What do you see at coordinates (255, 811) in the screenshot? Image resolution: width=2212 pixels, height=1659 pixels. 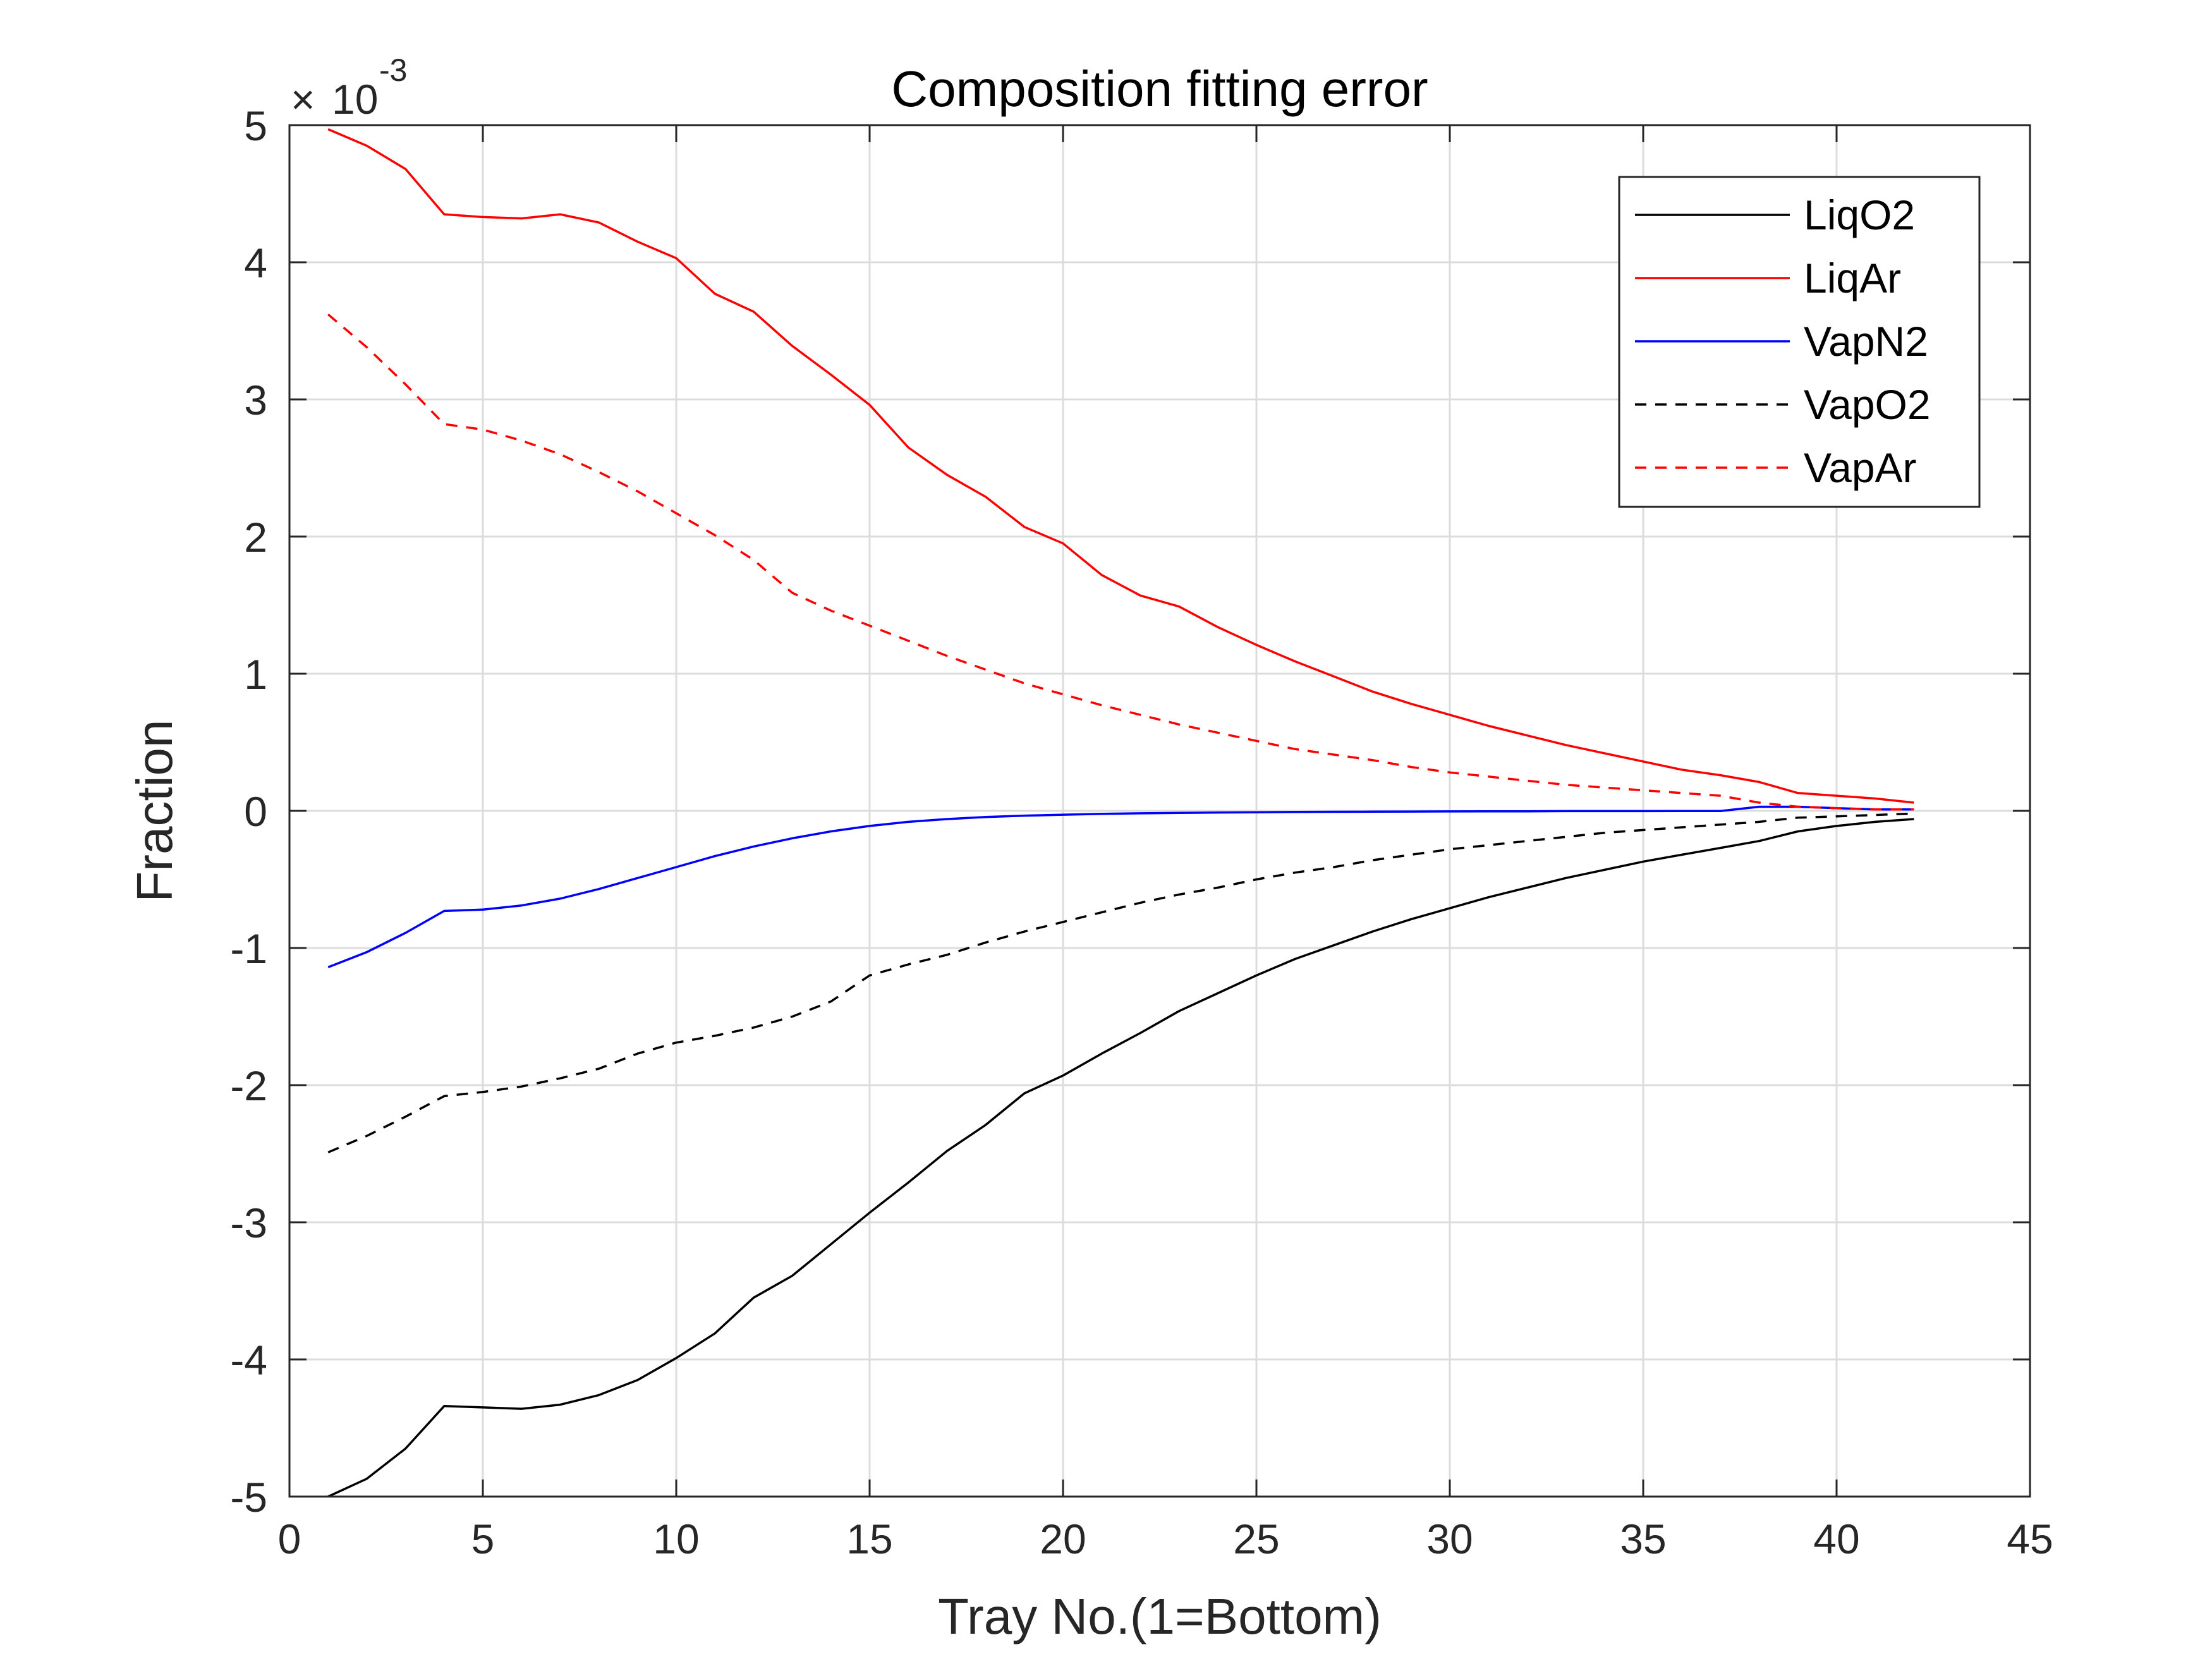 I see `y-tick-label: 0` at bounding box center [255, 811].